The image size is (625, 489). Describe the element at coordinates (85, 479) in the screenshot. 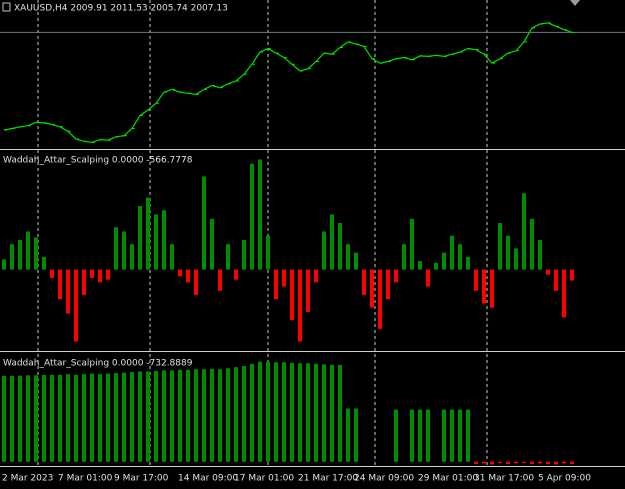

I see `x-tick-label: 7 Mar 01:00` at that location.